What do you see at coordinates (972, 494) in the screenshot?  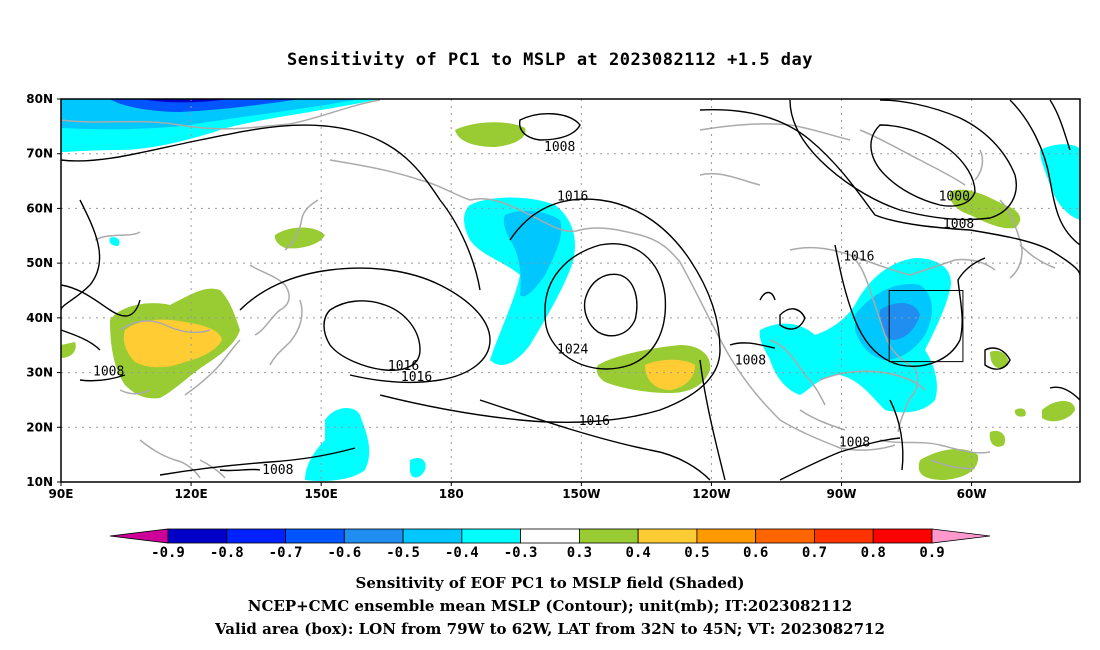 I see `lon-tick-label: 60W` at bounding box center [972, 494].